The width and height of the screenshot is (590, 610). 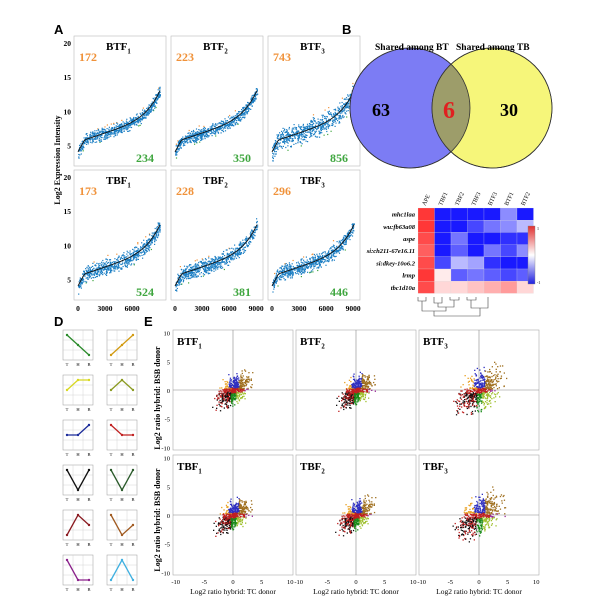 What do you see at coordinates (314, 241) in the screenshot?
I see `panel-a-plot-tbf3: TBF3 296 446 0 3000 6000 9000` at bounding box center [314, 241].